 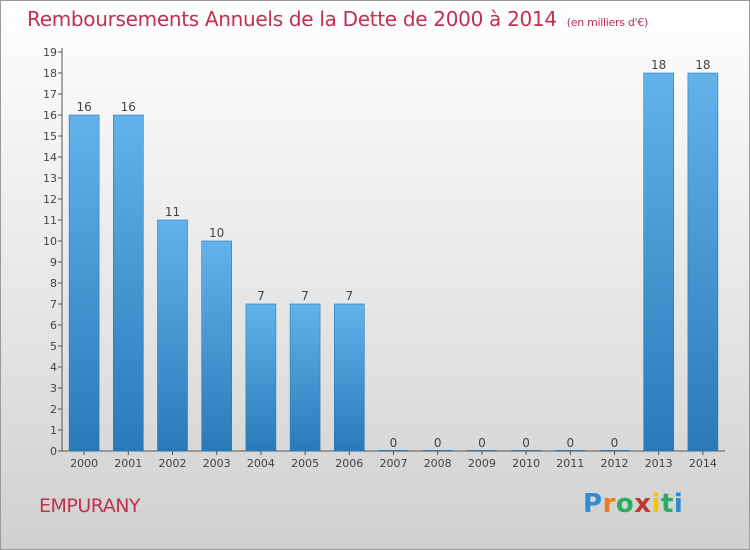 I want to click on commune-name: EMPURANY, so click(x=90, y=506).